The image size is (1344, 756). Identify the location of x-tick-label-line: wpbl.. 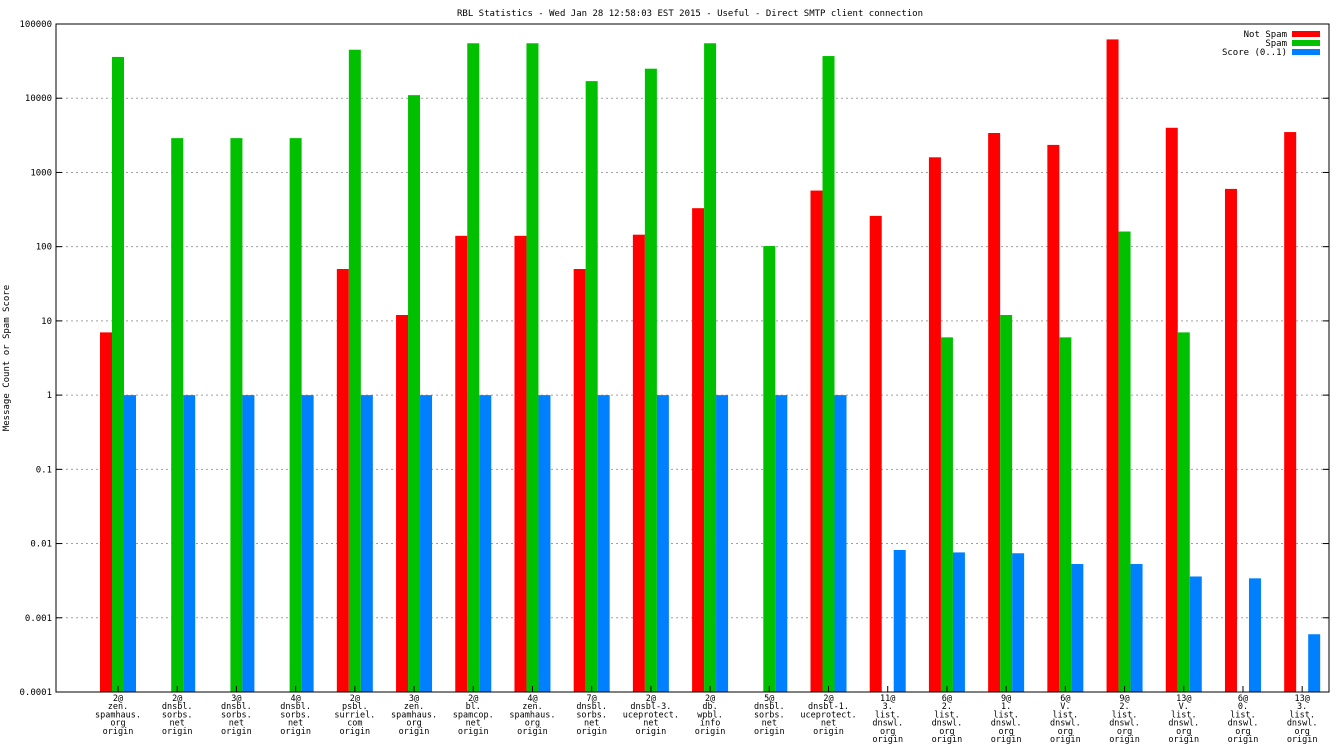
(710, 715).